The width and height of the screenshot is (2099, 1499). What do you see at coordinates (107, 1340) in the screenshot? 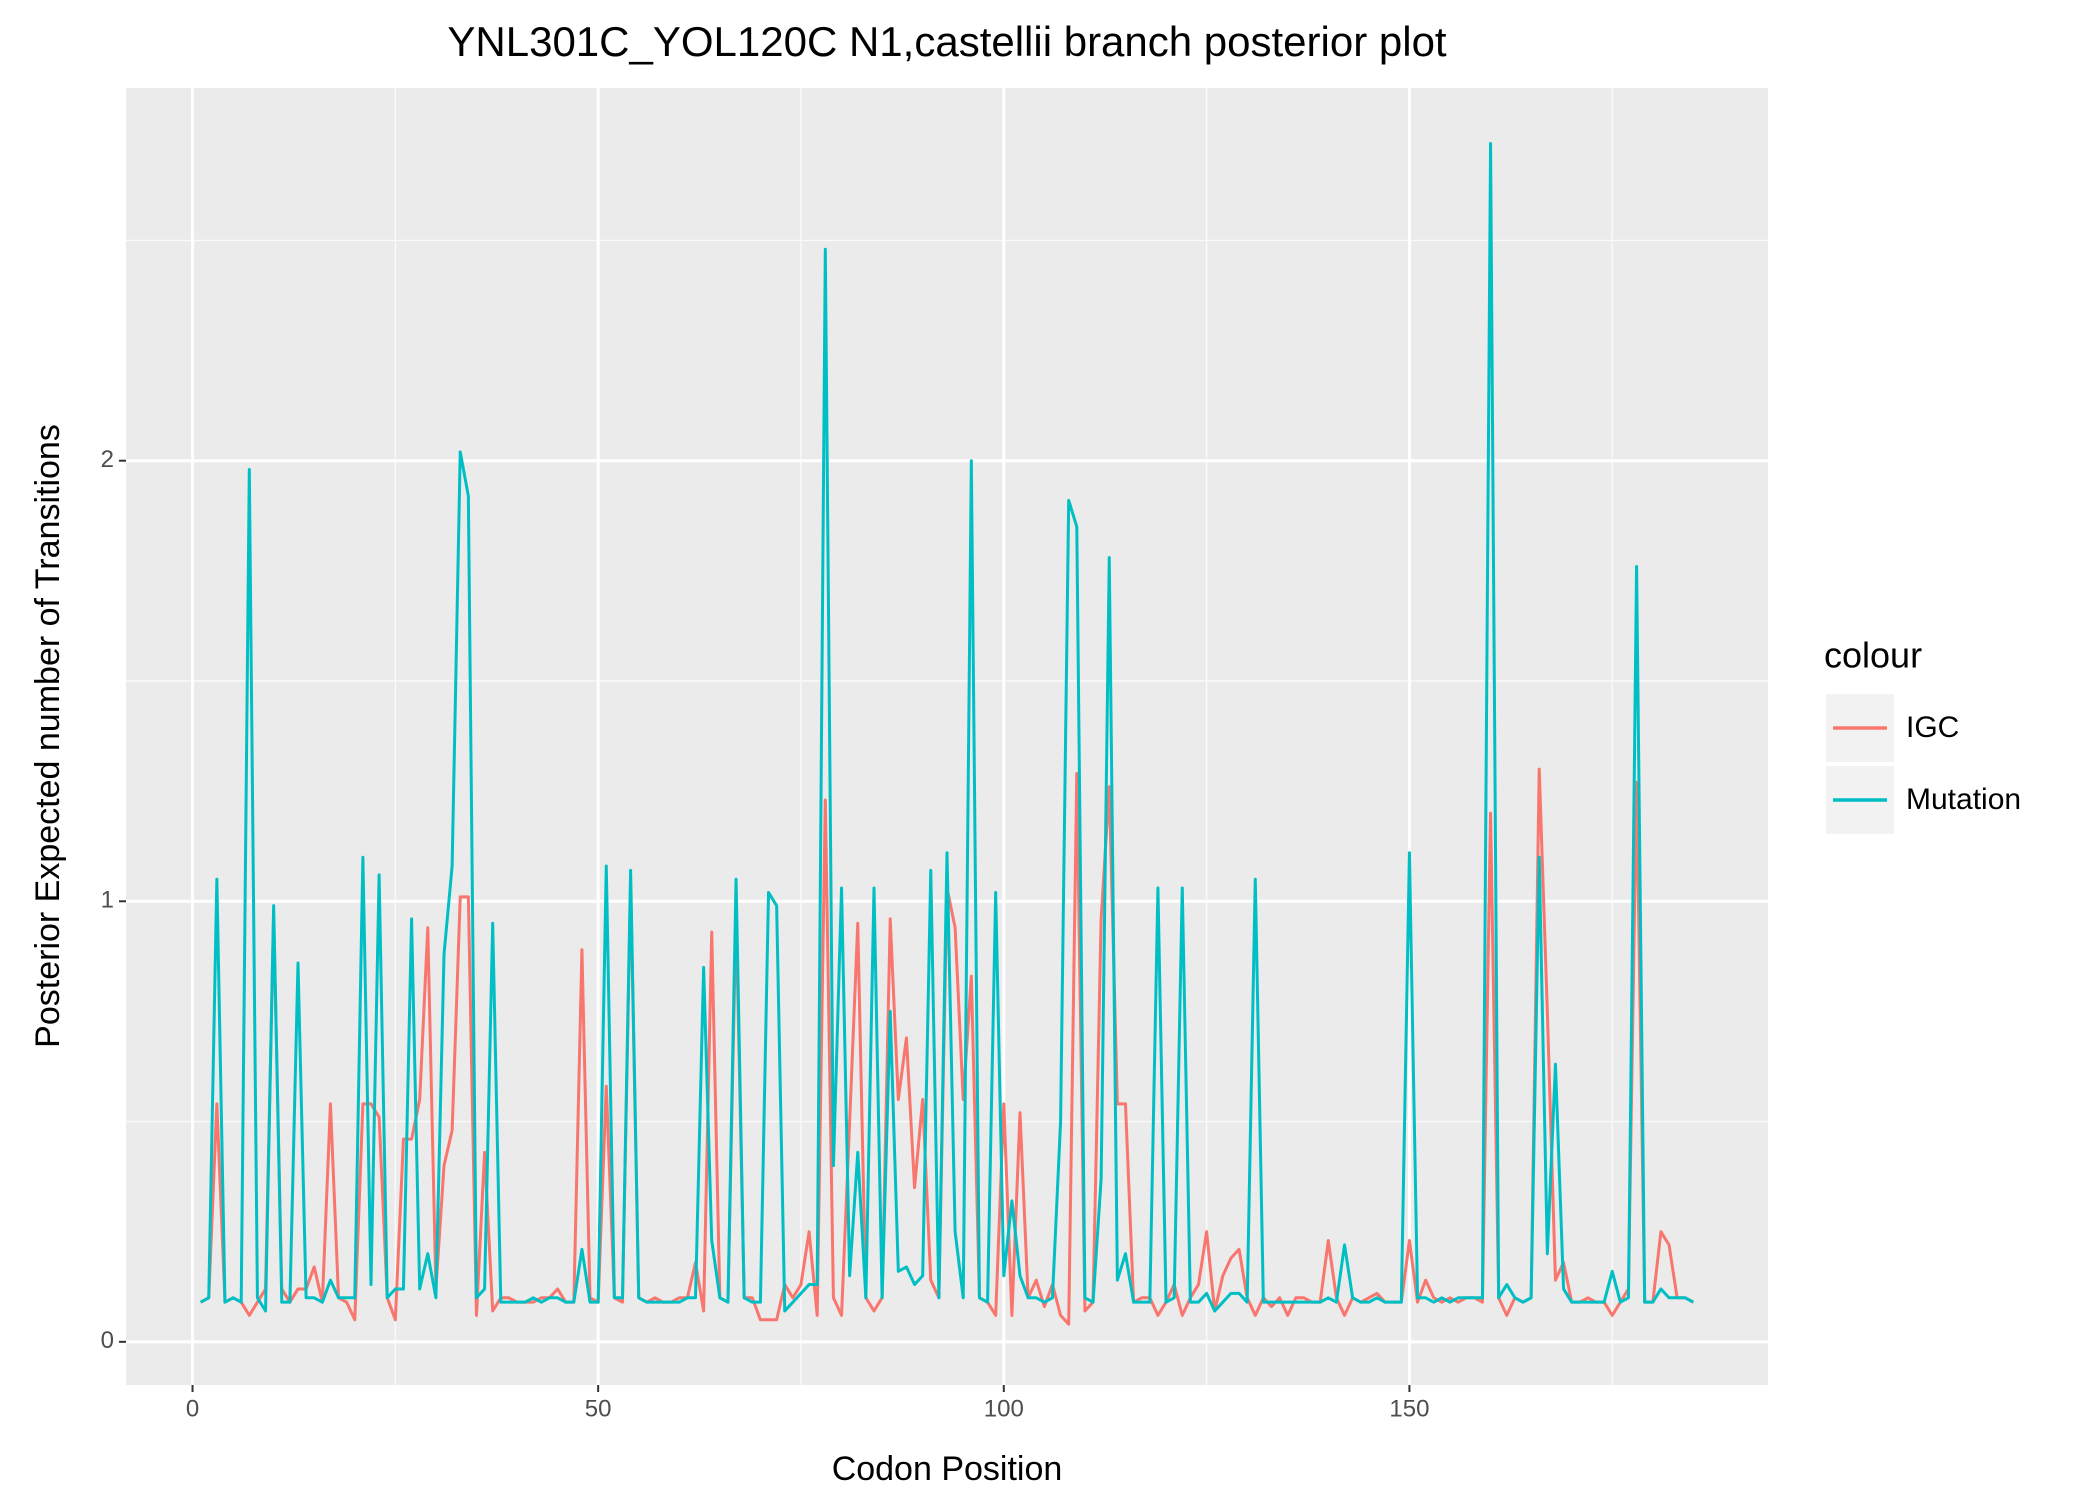
I see `y-tick-label: 0` at bounding box center [107, 1340].